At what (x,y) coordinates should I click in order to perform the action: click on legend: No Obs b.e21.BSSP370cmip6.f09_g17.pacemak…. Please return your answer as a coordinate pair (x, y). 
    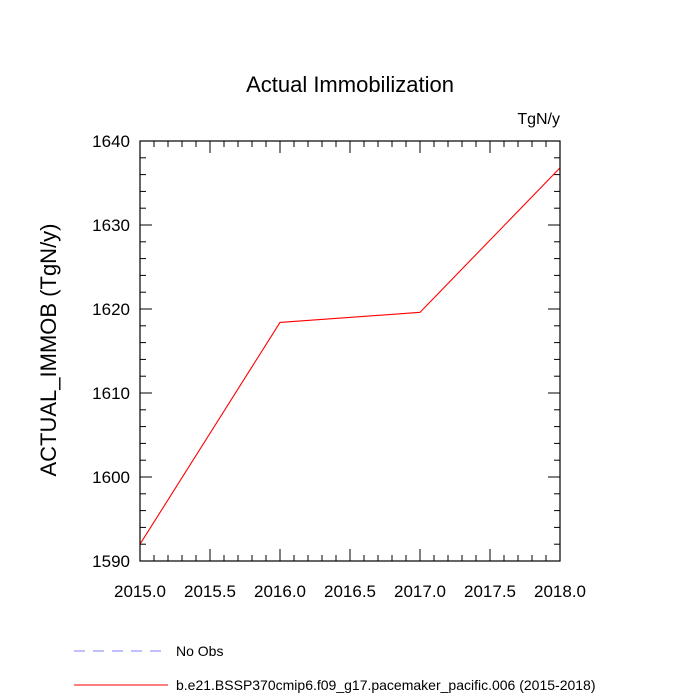
    Looking at the image, I should click on (335, 668).